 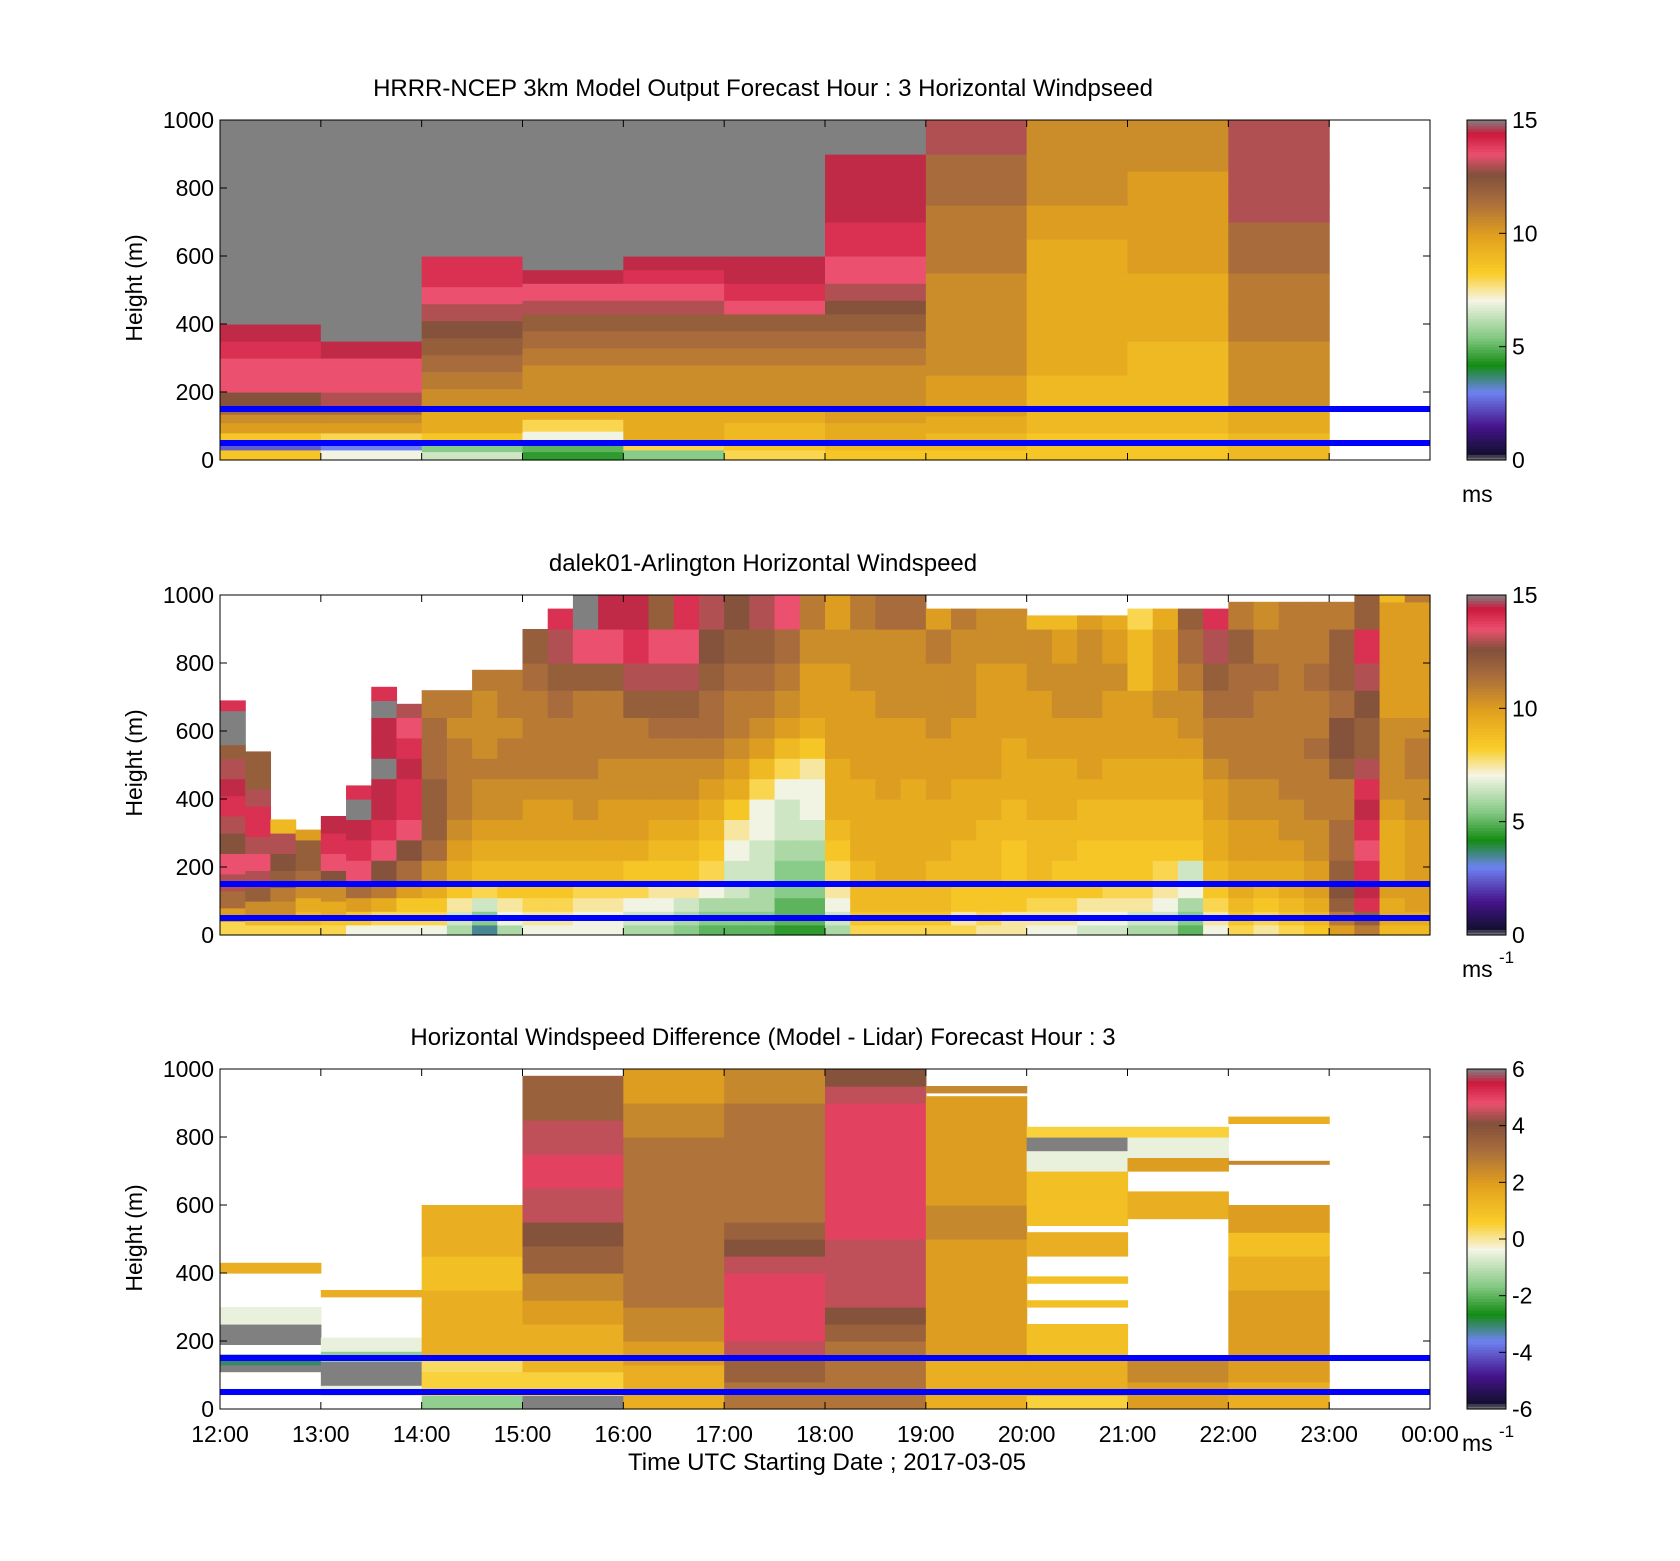 I want to click on y-tick-label: 1000, so click(x=188, y=1069).